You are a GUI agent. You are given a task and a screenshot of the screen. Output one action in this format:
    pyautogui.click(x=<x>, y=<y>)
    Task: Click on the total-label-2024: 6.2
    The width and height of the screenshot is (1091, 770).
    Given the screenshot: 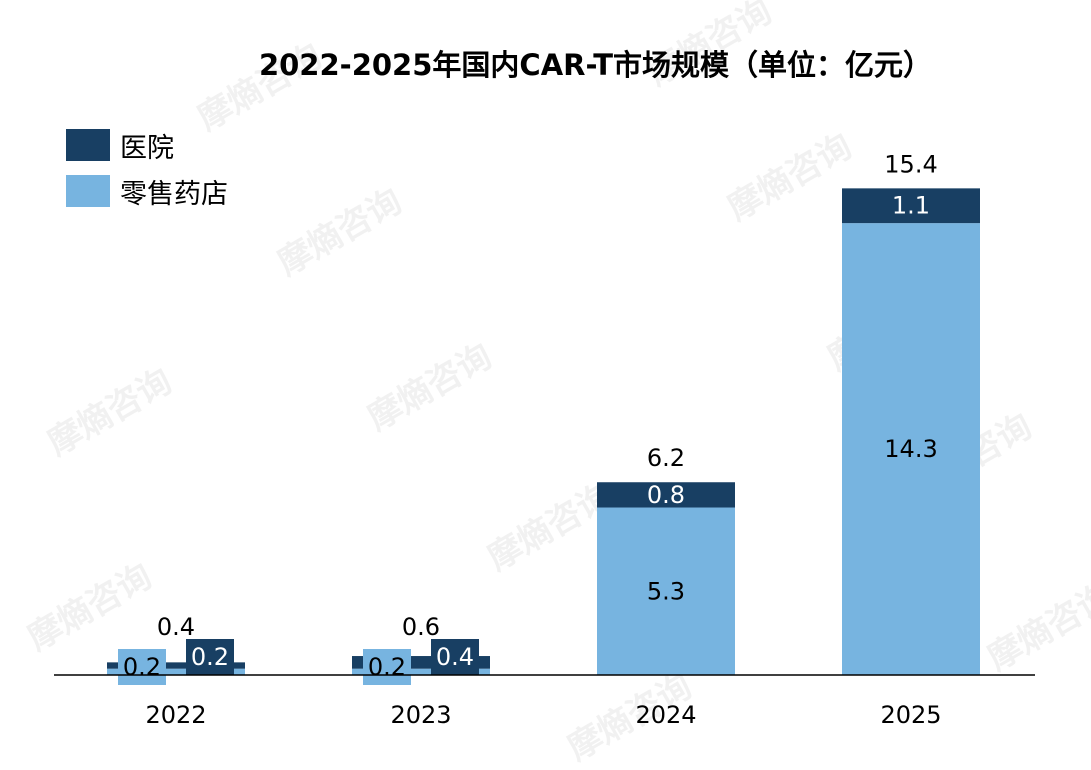 What is the action you would take?
    pyautogui.click(x=666, y=458)
    